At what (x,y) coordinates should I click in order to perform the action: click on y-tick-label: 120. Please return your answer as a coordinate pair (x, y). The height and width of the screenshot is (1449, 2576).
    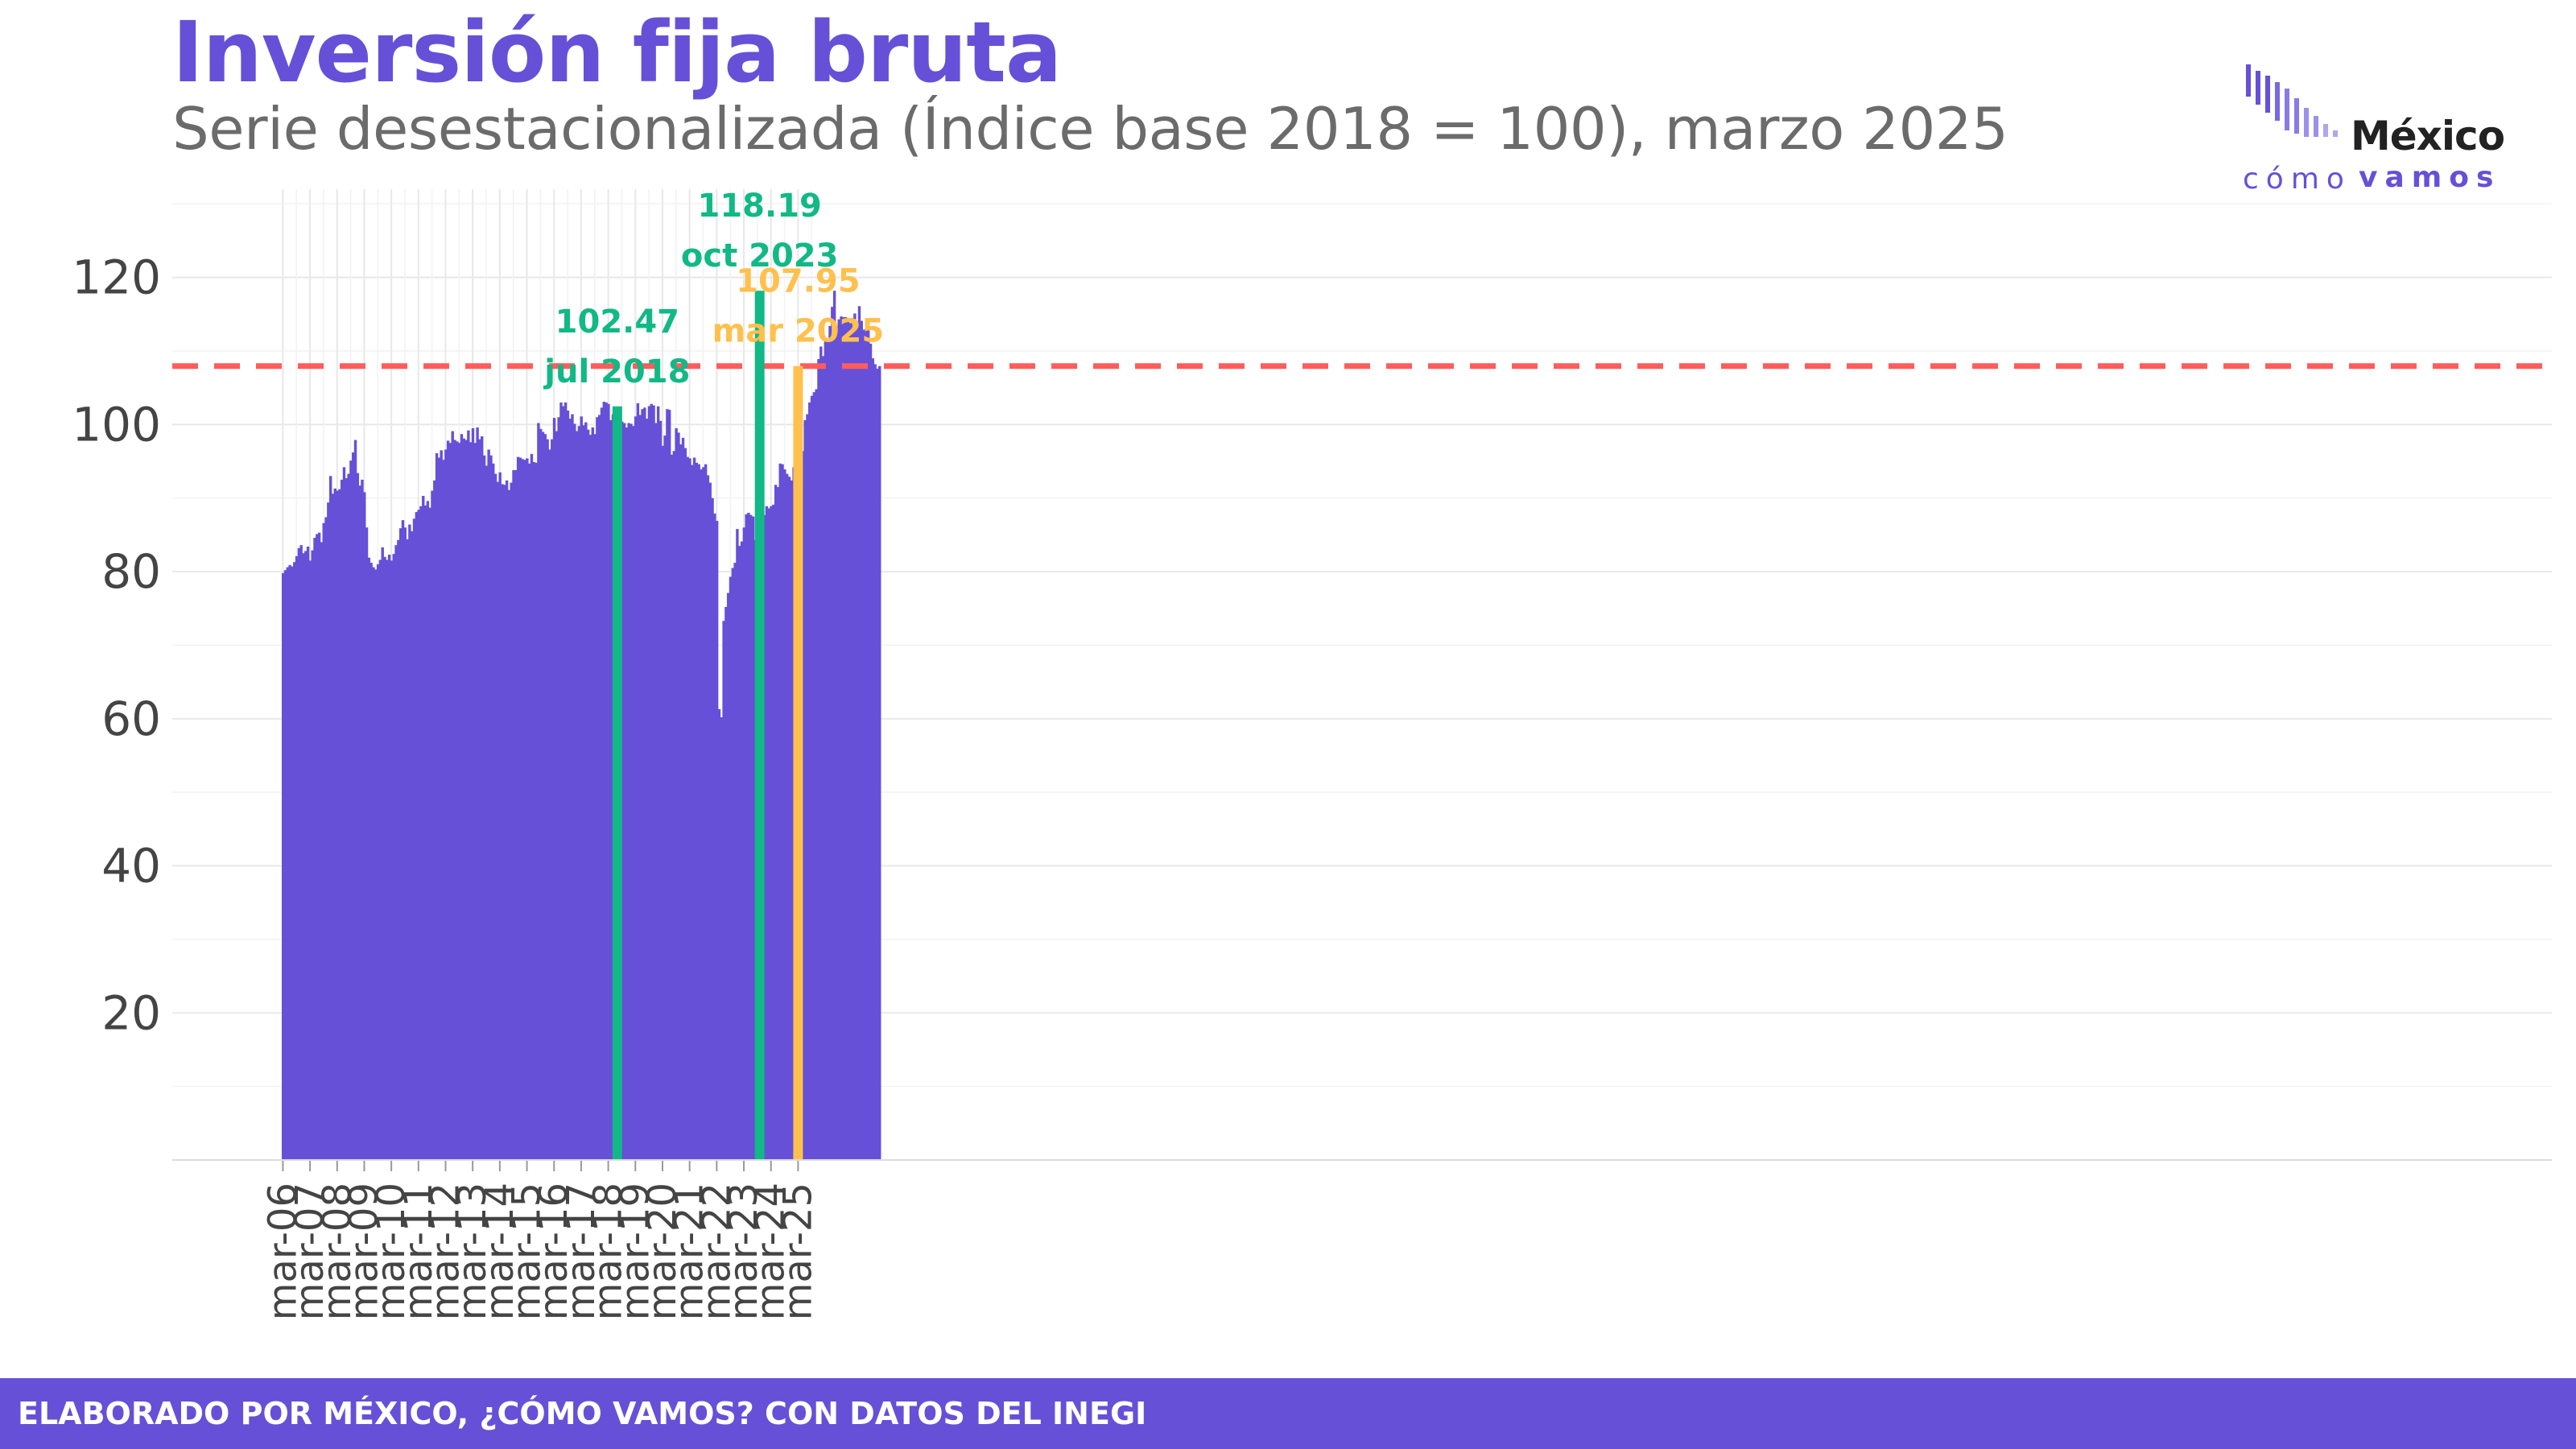
    Looking at the image, I should click on (116, 277).